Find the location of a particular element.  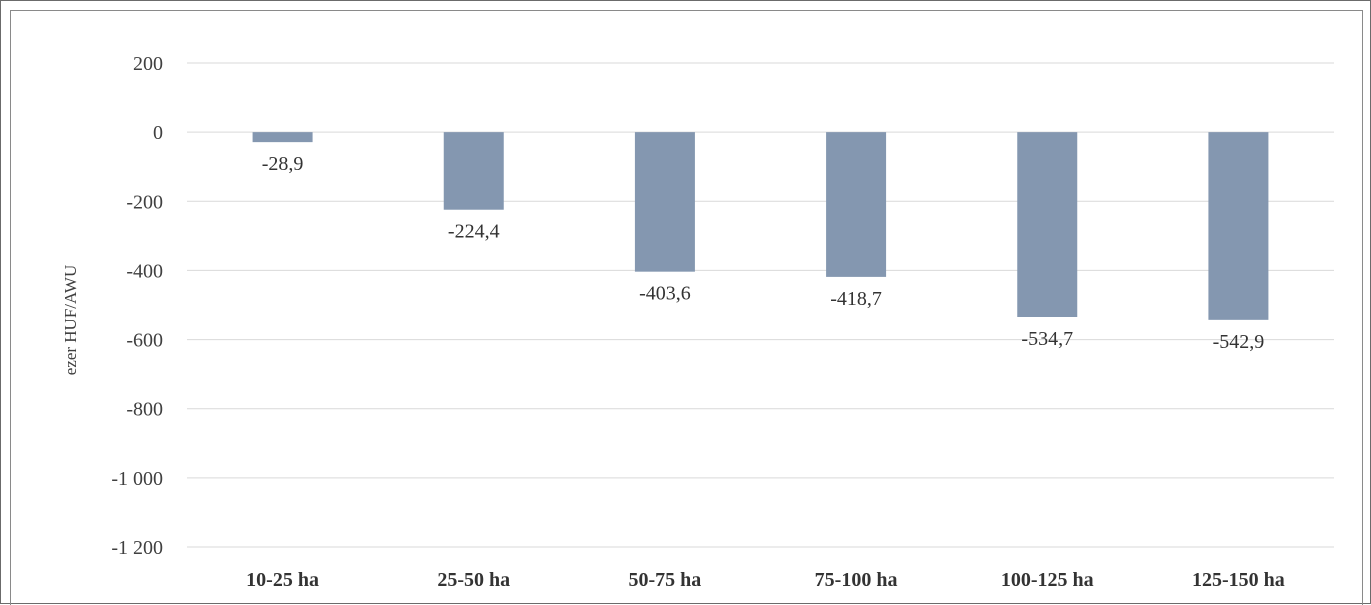

y-tick-label: -800 is located at coordinates (144, 410).